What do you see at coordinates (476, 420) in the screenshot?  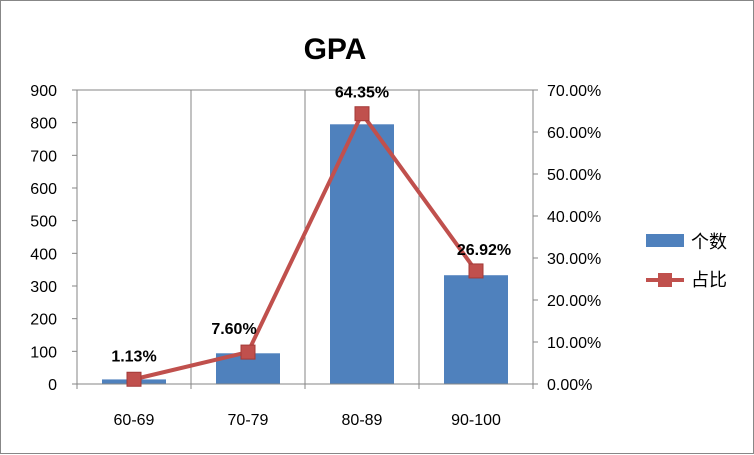 I see `x-axis-category-label: 90-100` at bounding box center [476, 420].